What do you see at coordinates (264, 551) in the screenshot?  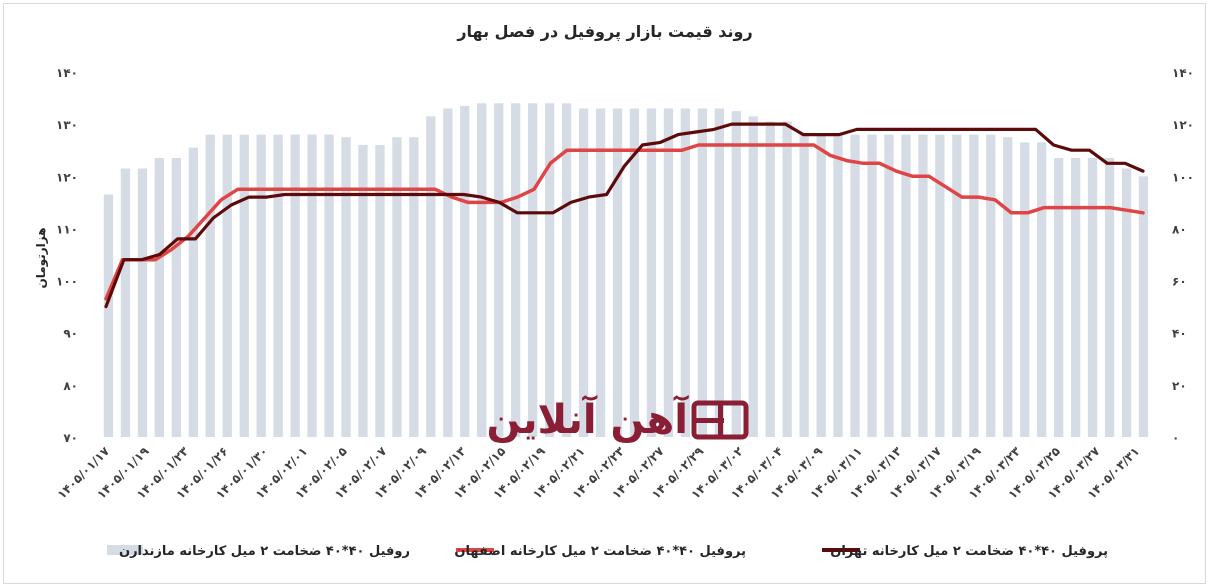 I see `legend-label: روفیل ۴۰*۴۰ ضخامت ۲ میل کارخانه مازندارن` at bounding box center [264, 551].